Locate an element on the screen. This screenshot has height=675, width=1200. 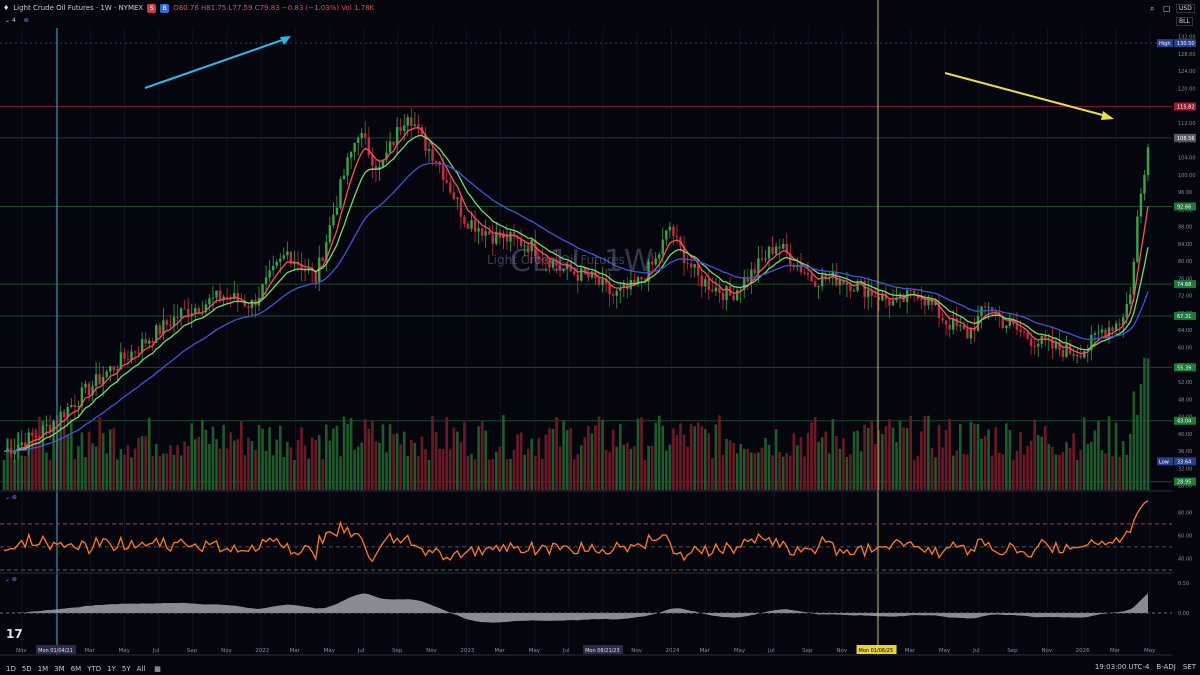
indicators-toggle: ⌄ 4 is located at coordinates (10, 20).